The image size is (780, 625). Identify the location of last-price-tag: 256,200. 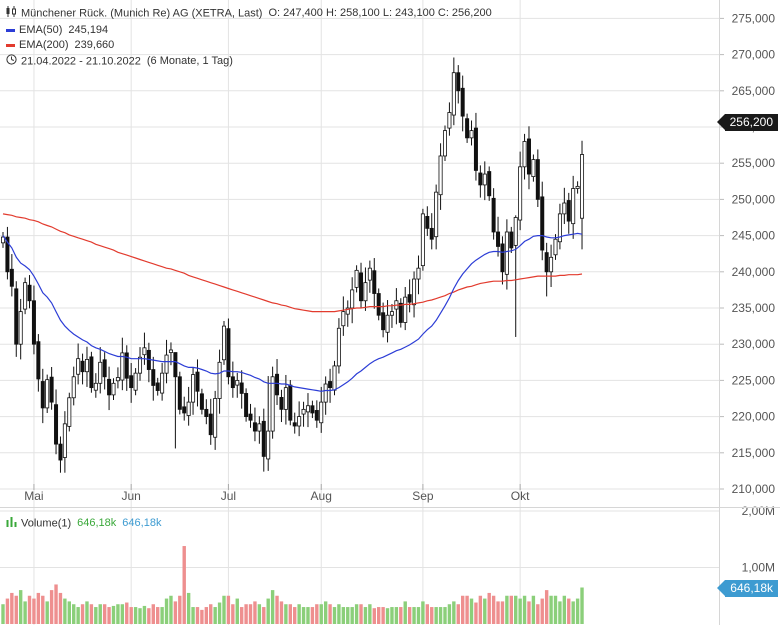
(747, 122).